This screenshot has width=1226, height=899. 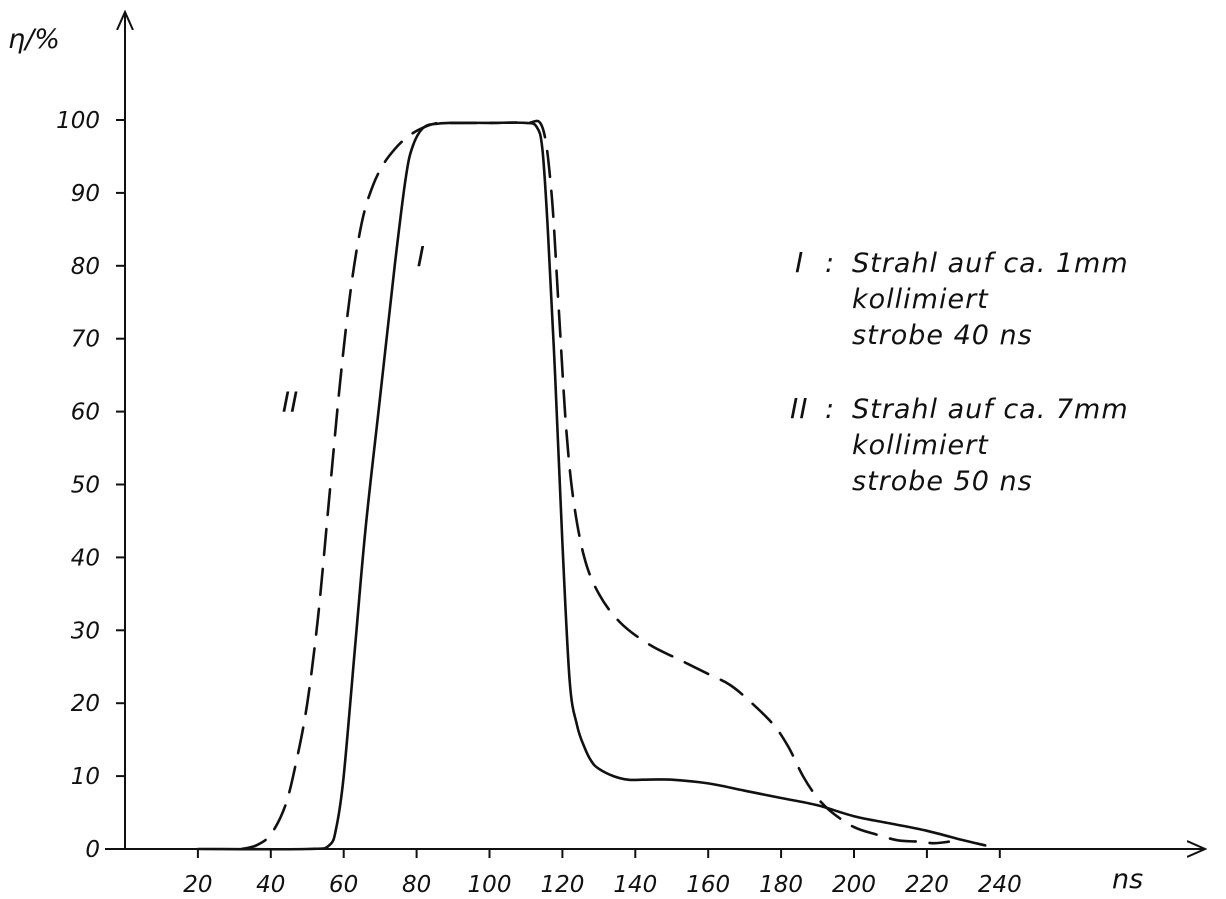 I want to click on legend-entry-i-line-3: strobe 40 ns, so click(x=942, y=335).